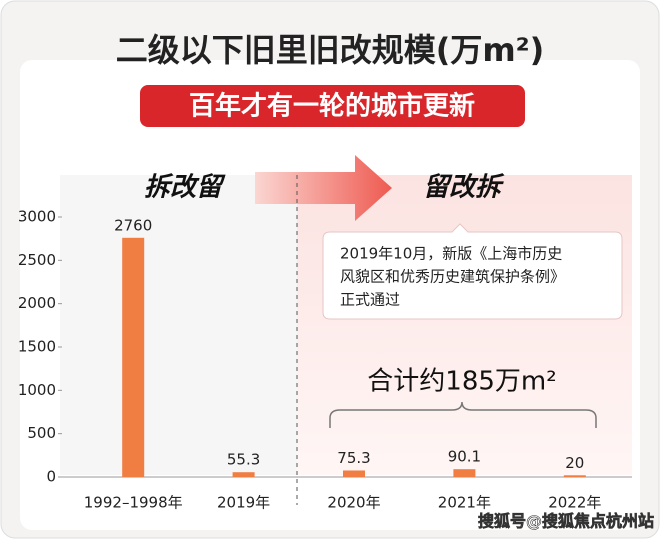 This screenshot has width=660, height=539. I want to click on note-line: 风貌区和优秀历史建筑保护条例》, so click(452, 277).